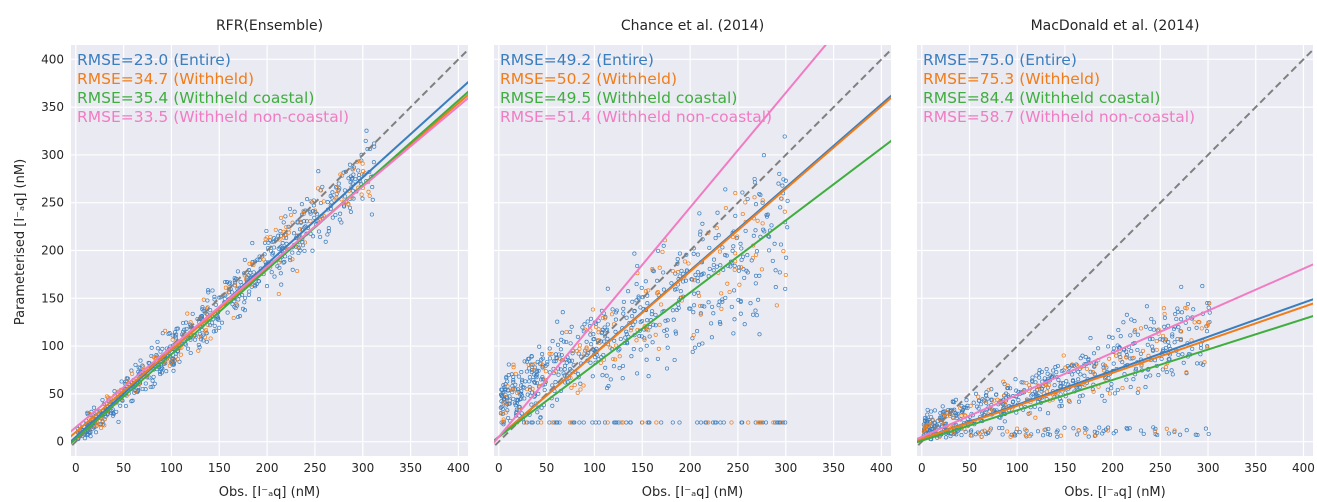 Image resolution: width=1317 pixels, height=502 pixels. What do you see at coordinates (588, 79) in the screenshot?
I see `rmse-annotation: RMSE=50.2 (Withheld)` at bounding box center [588, 79].